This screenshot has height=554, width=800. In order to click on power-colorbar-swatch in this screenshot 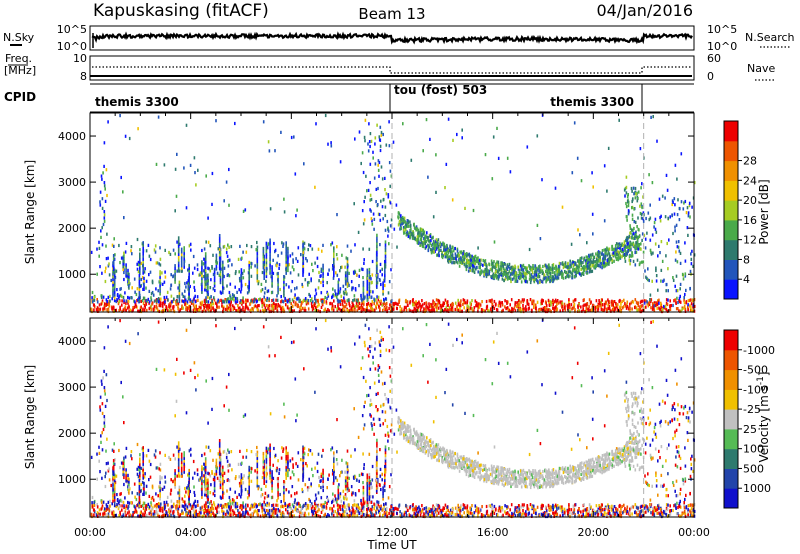, I will do `click(731, 289)`.